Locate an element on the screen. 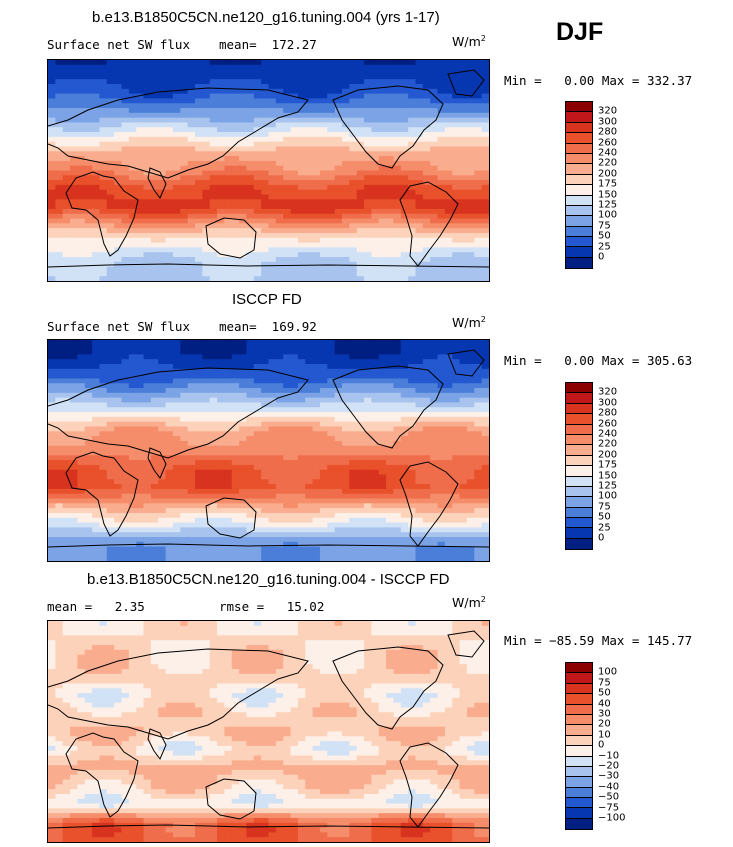 This screenshot has height=847, width=733. colorbar-segment is located at coordinates (579, 200).